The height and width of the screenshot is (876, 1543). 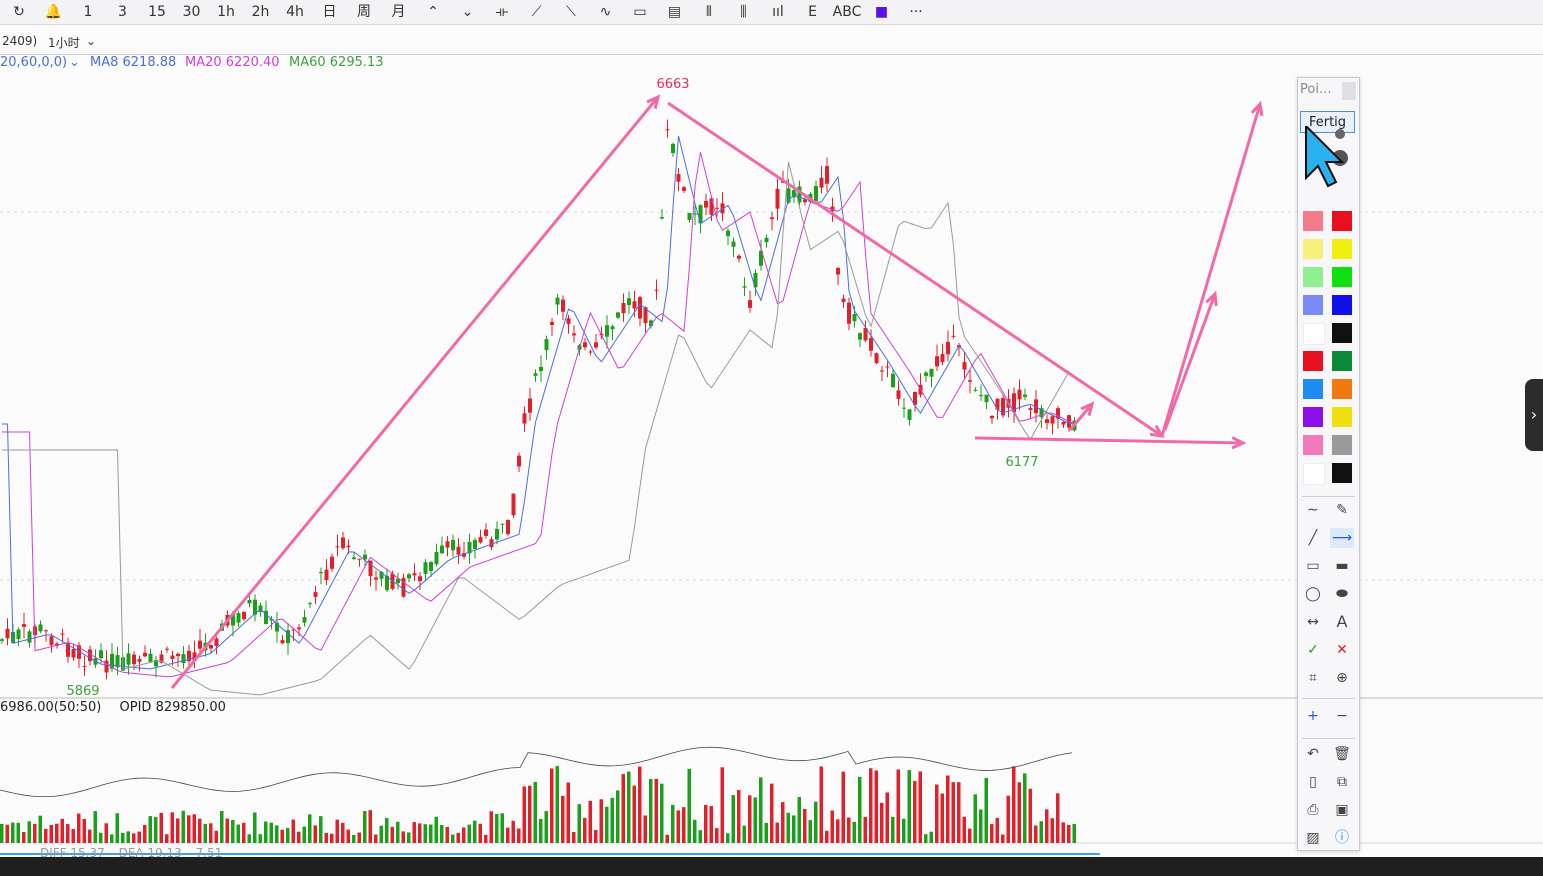 What do you see at coordinates (467, 12) in the screenshot?
I see `toolbar-button: ⌄` at bounding box center [467, 12].